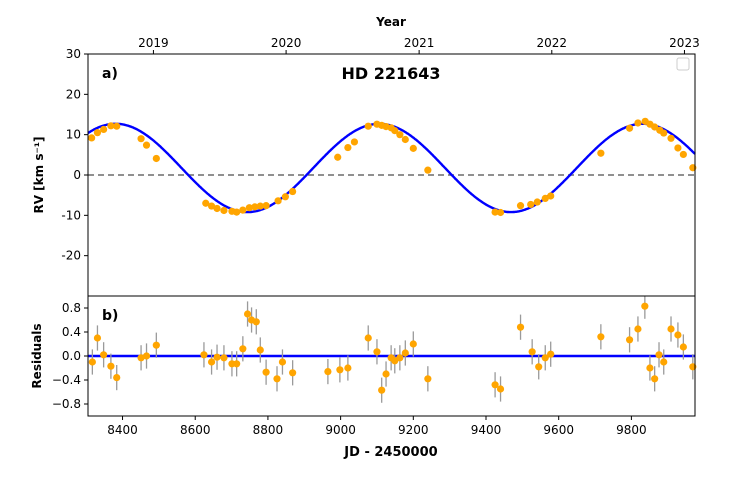 This screenshot has width=747, height=498. What do you see at coordinates (631, 430) in the screenshot?
I see `jd-x-tick-label: 9800` at bounding box center [631, 430].